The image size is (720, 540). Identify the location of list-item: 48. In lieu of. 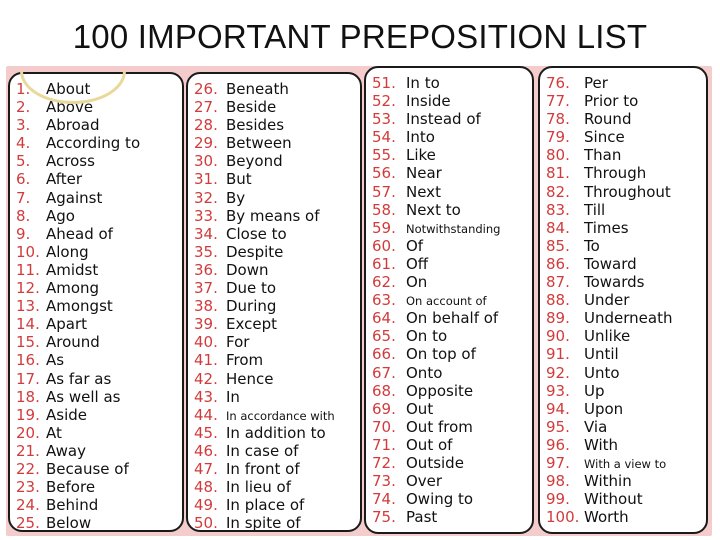
(274, 487).